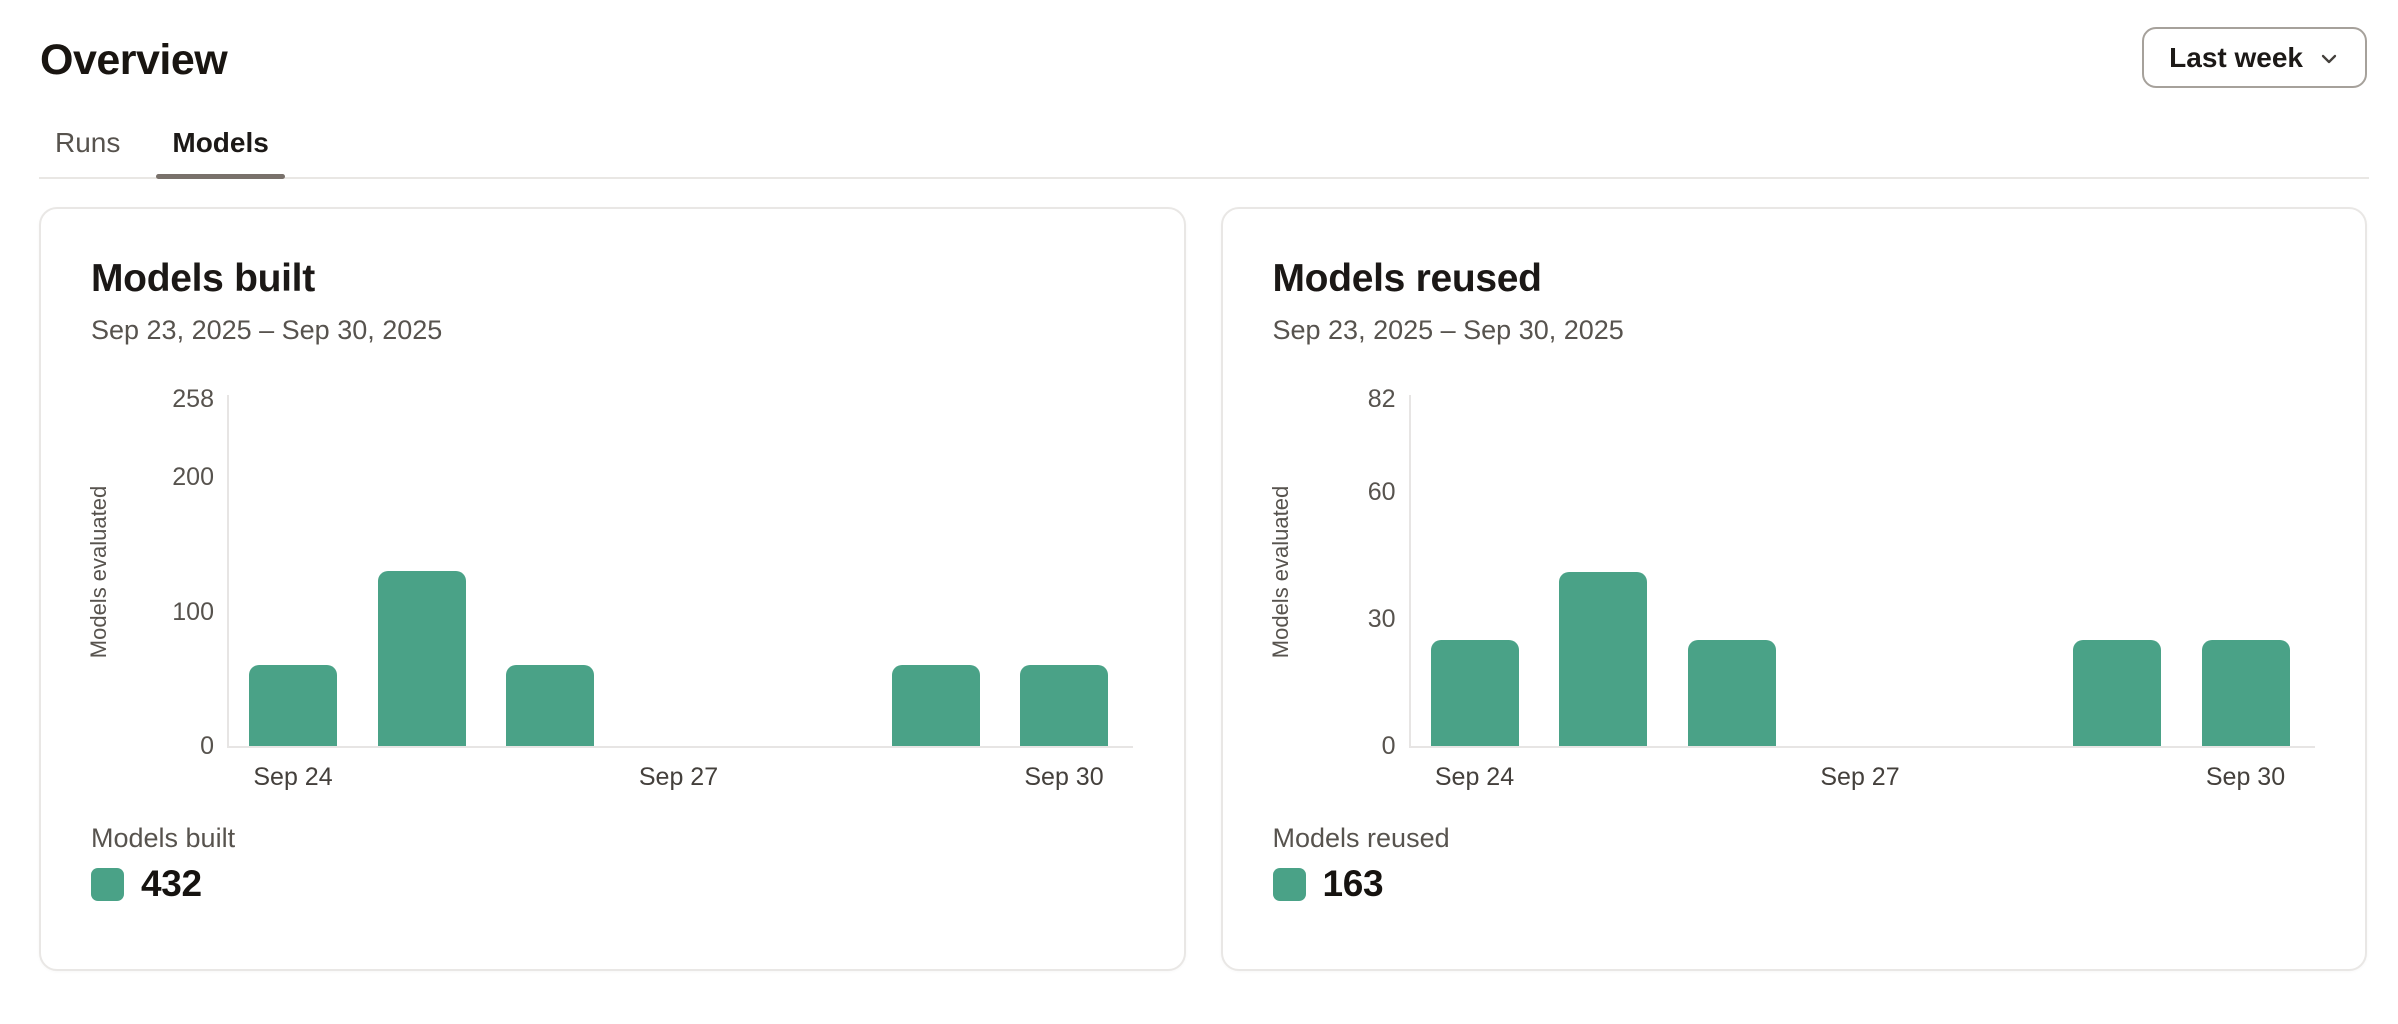 The height and width of the screenshot is (1024, 2398). I want to click on period-dropdown: Last week, so click(2254, 57).